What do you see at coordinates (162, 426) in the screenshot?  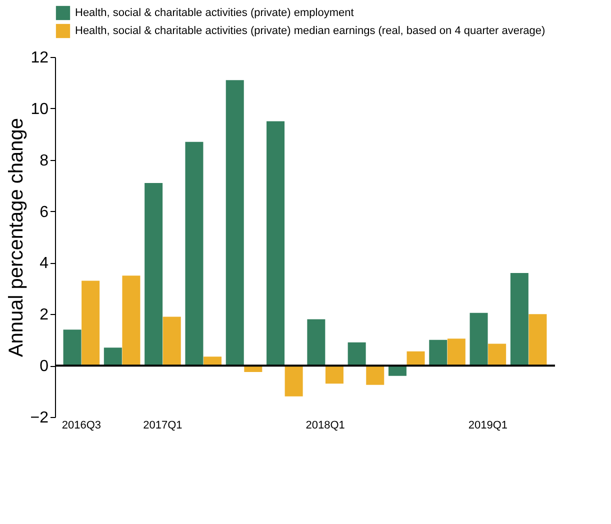 I see `x-tick-label: 2017Q1` at bounding box center [162, 426].